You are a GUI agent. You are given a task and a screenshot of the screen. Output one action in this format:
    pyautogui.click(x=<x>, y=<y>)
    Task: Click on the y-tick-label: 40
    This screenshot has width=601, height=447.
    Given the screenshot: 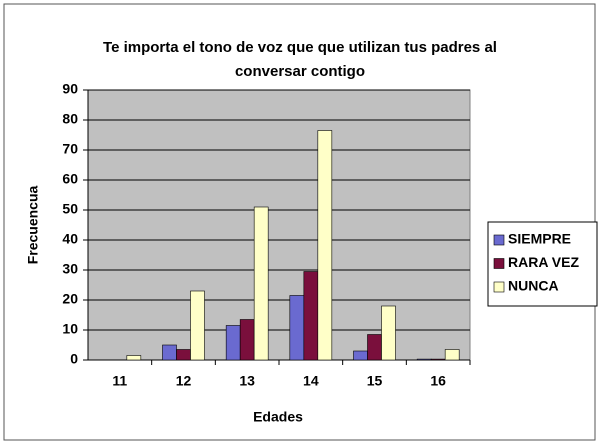 What is the action you would take?
    pyautogui.click(x=70, y=239)
    